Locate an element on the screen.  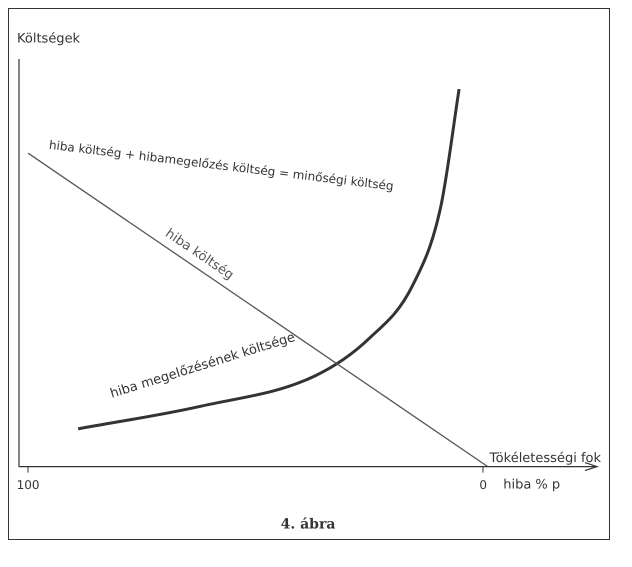
x-tick-label: 100 is located at coordinates (28, 485).